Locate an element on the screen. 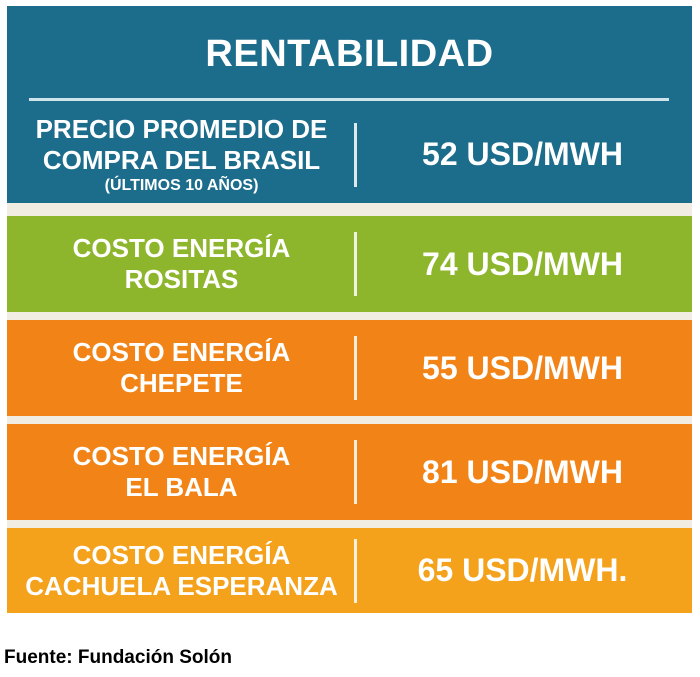 The image size is (700, 677). row-el-bala: COSTO ENERGÍA EL BALA 81 USD/MWH is located at coordinates (349, 472).